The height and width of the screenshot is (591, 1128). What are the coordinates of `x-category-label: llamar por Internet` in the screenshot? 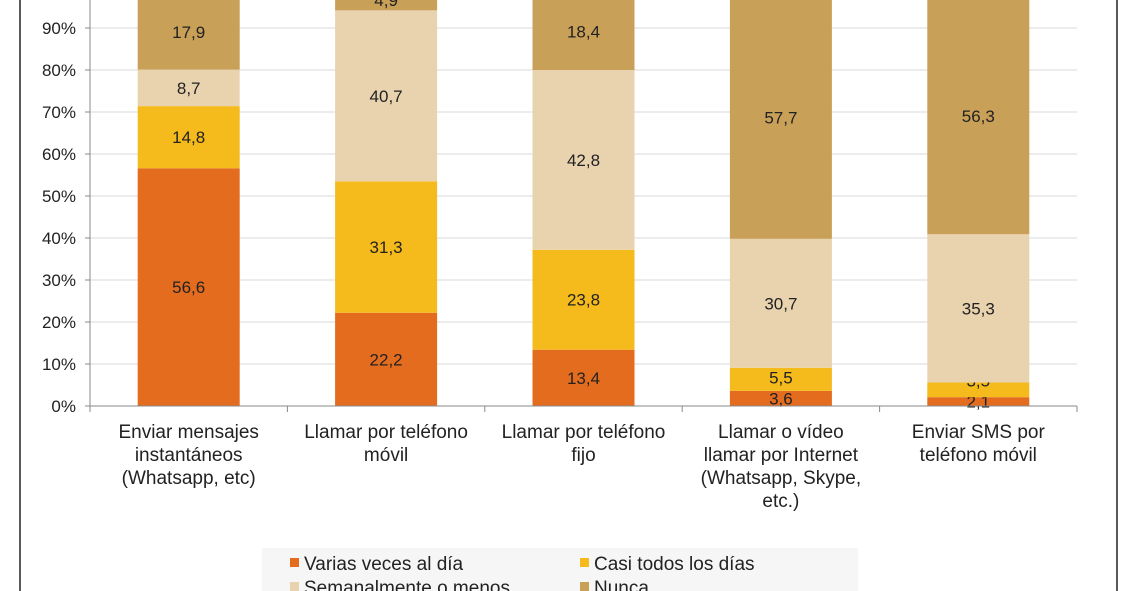 It's located at (781, 455).